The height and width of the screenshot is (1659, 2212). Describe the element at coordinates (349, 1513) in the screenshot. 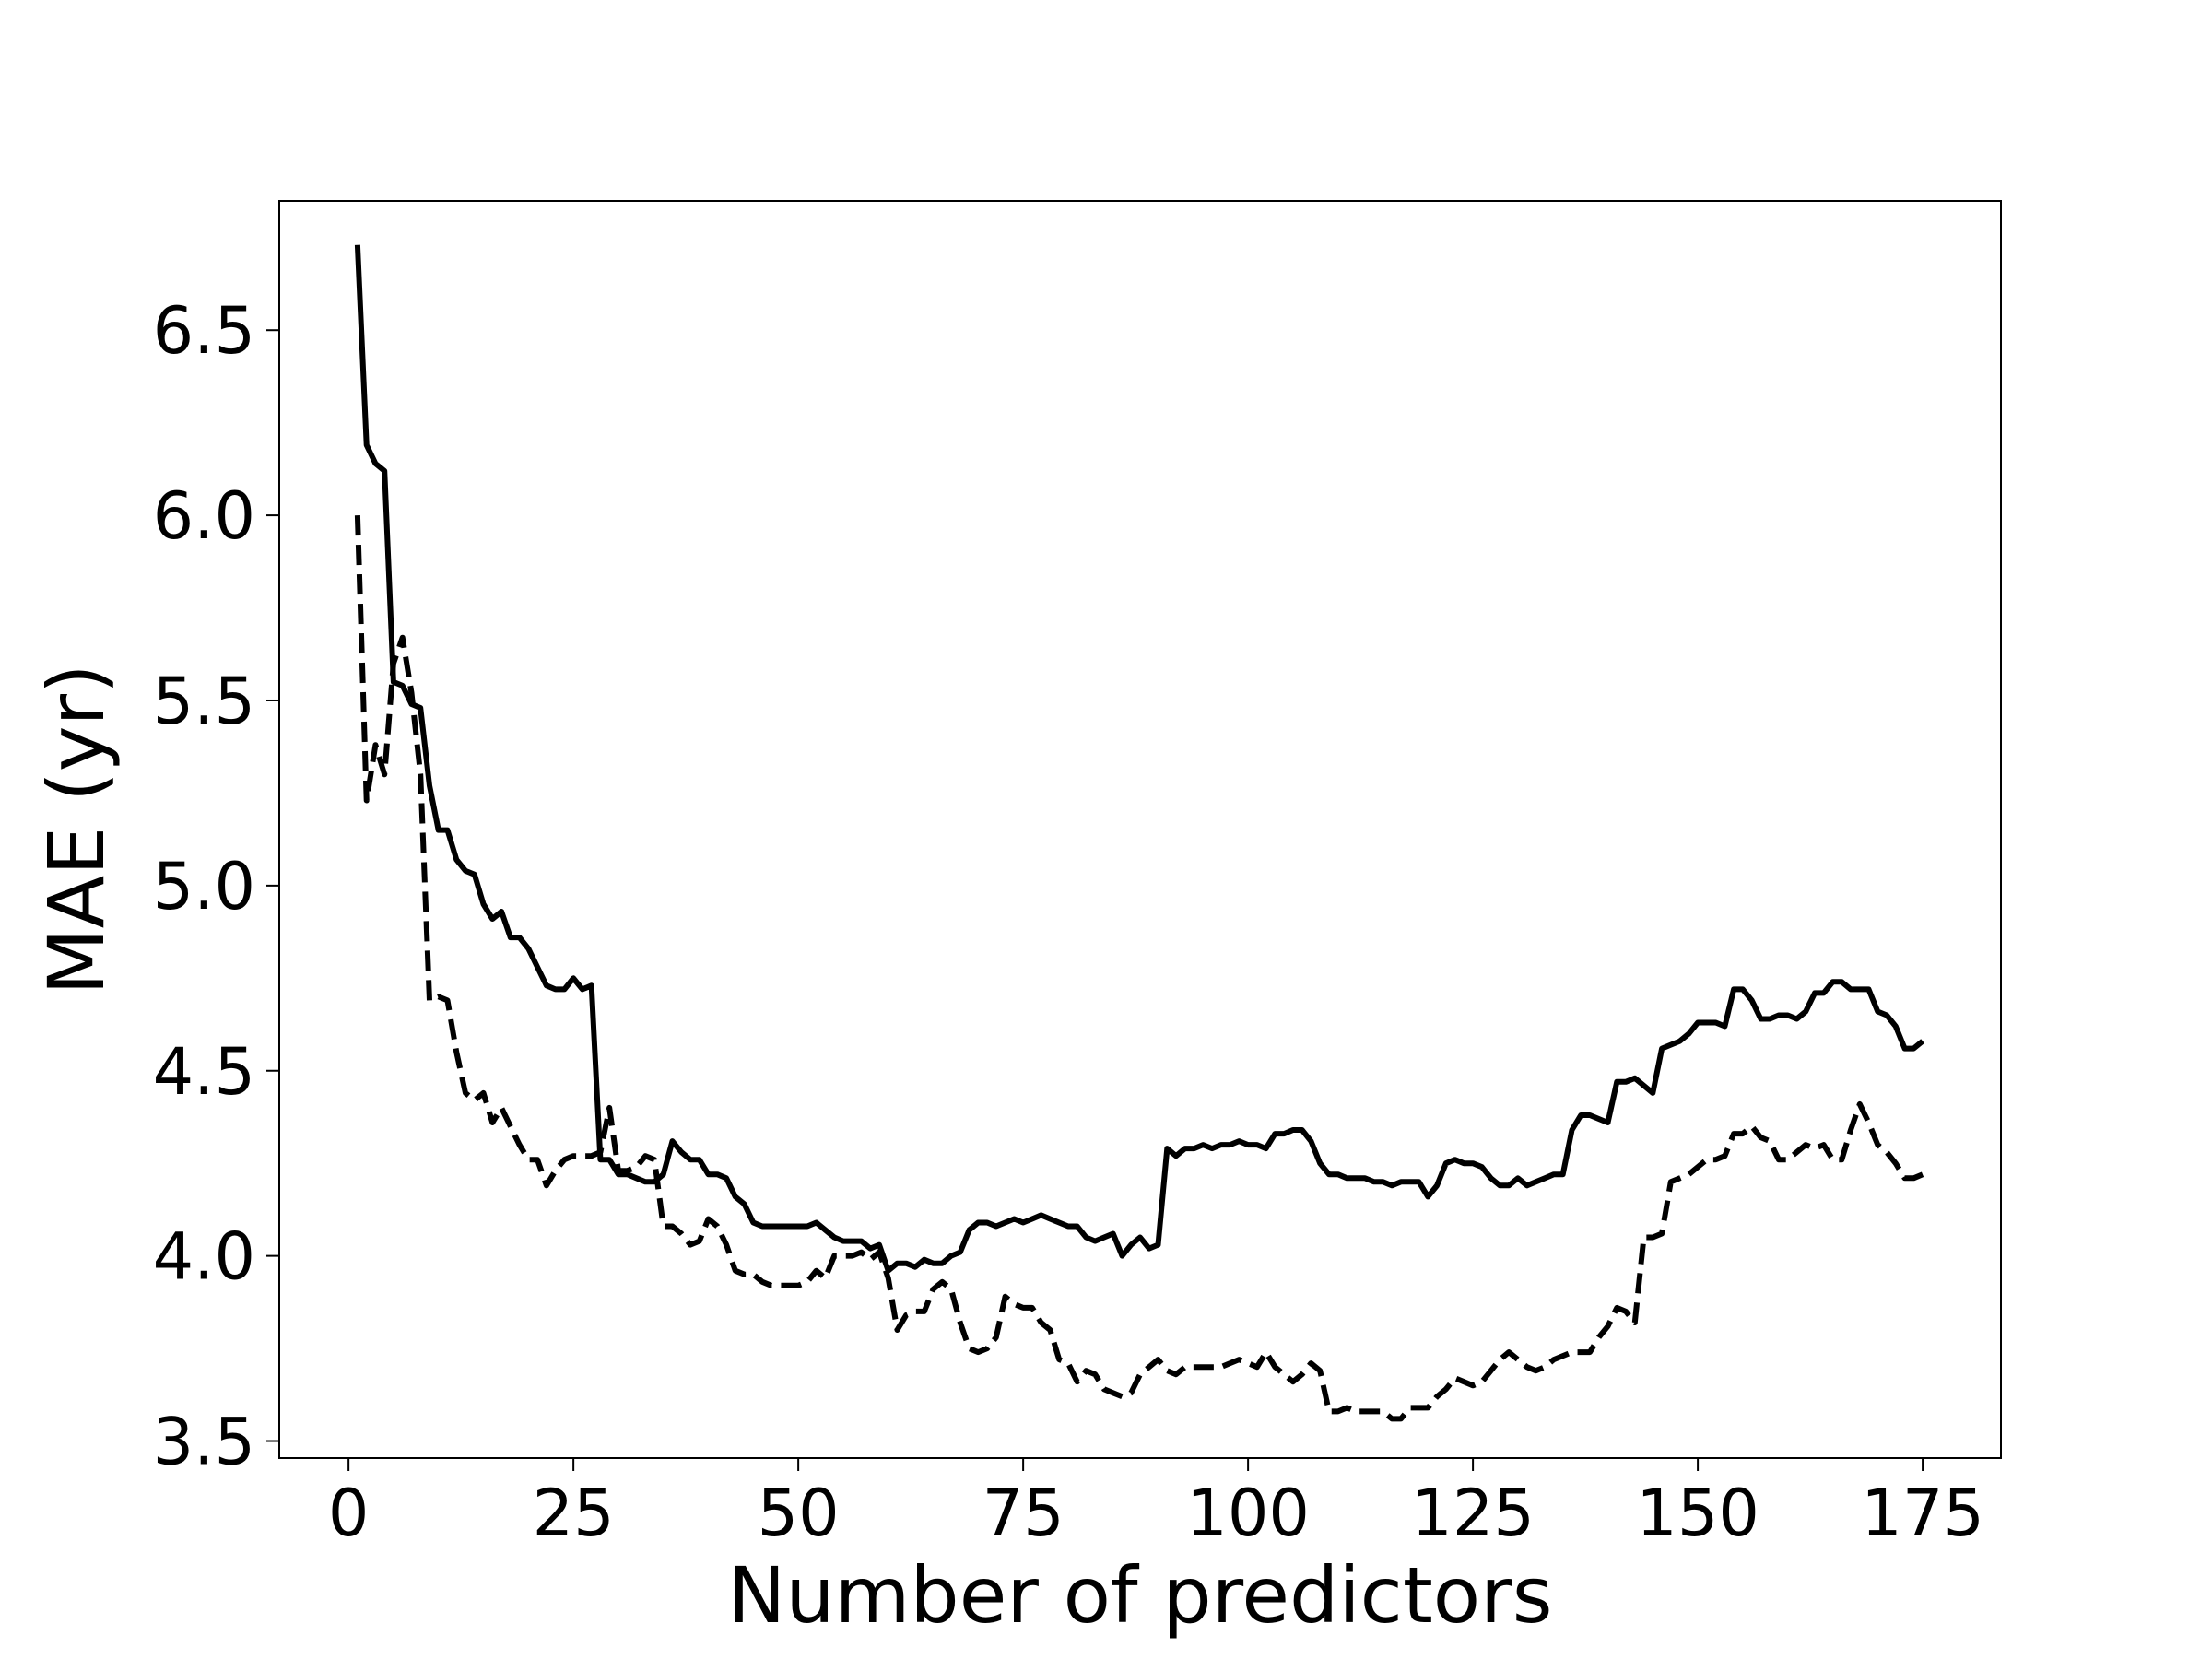

I see `x-tick-label: 0` at that location.